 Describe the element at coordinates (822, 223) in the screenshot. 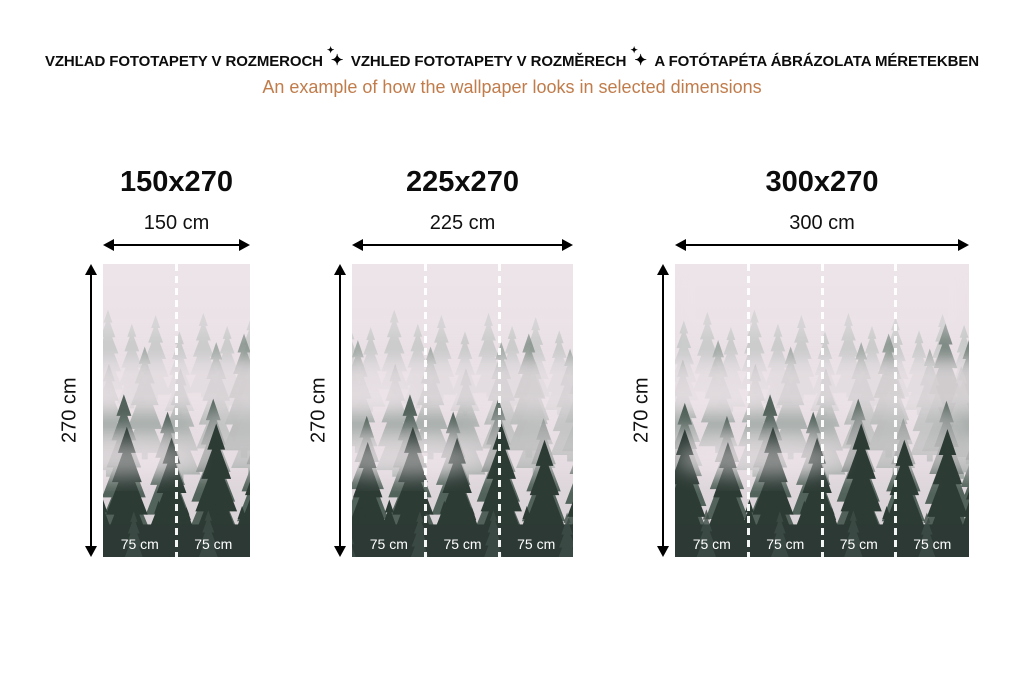

I see `width-label: 300 cm` at that location.